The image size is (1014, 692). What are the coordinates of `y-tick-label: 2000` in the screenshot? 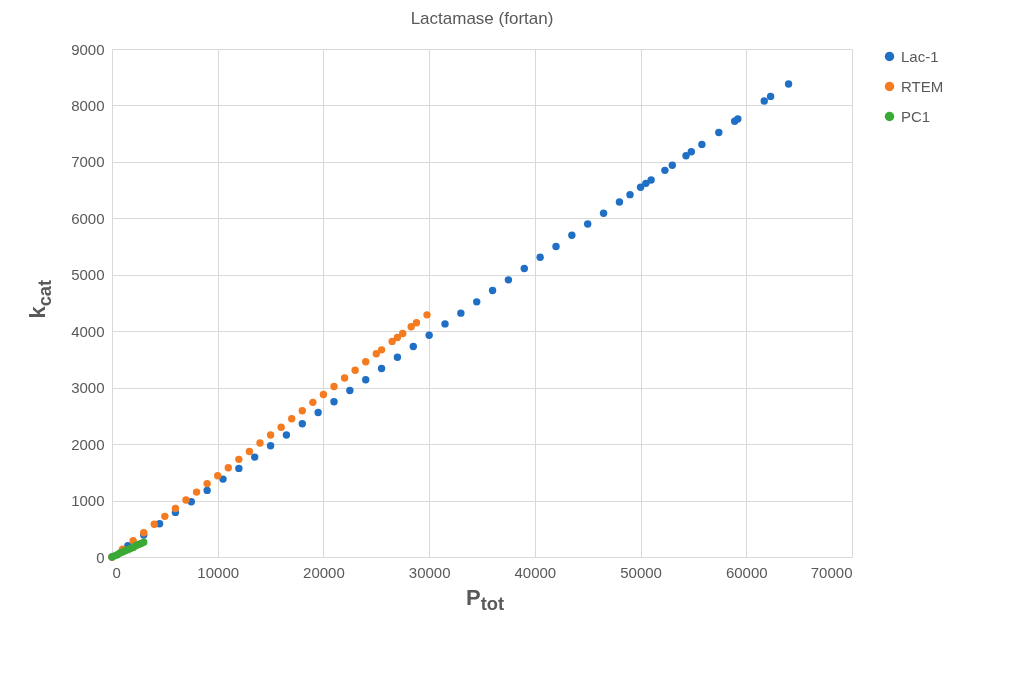 It's located at (88, 444).